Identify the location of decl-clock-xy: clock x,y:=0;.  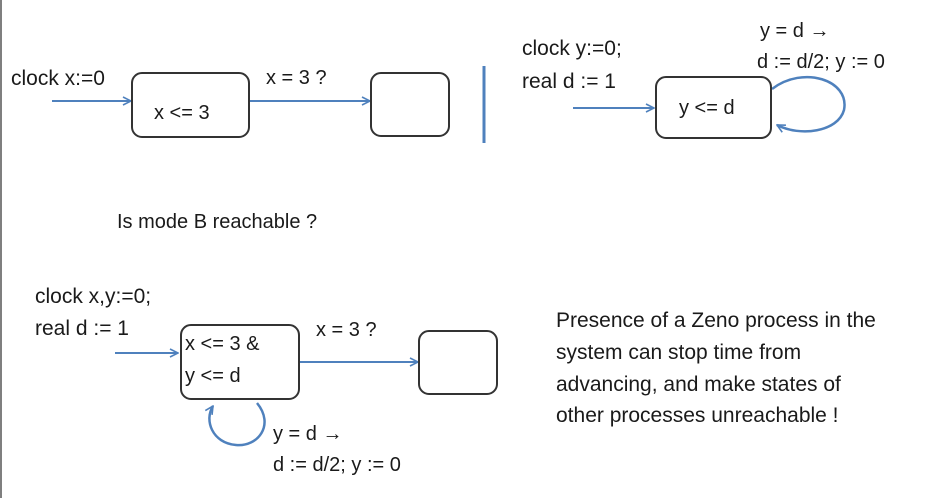
(93, 296).